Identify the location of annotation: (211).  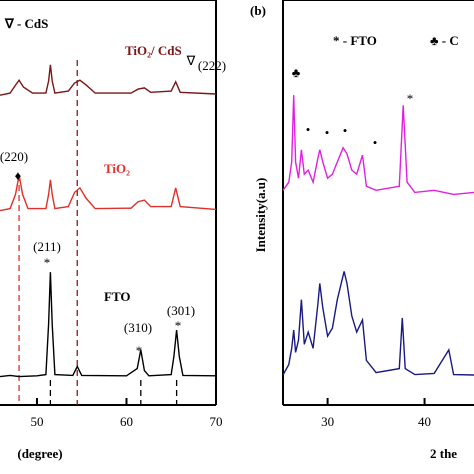
(47, 246).